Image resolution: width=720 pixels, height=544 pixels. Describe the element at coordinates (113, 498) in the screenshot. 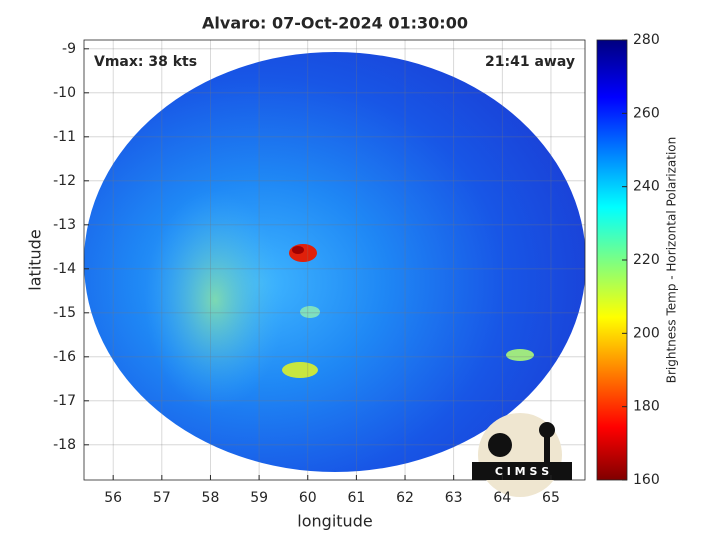

I see `x-tick-label: 56` at that location.